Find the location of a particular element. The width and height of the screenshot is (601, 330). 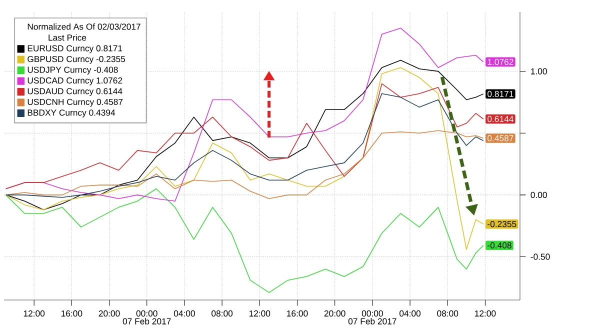

y-tick-label: 0.00 is located at coordinates (538, 195).